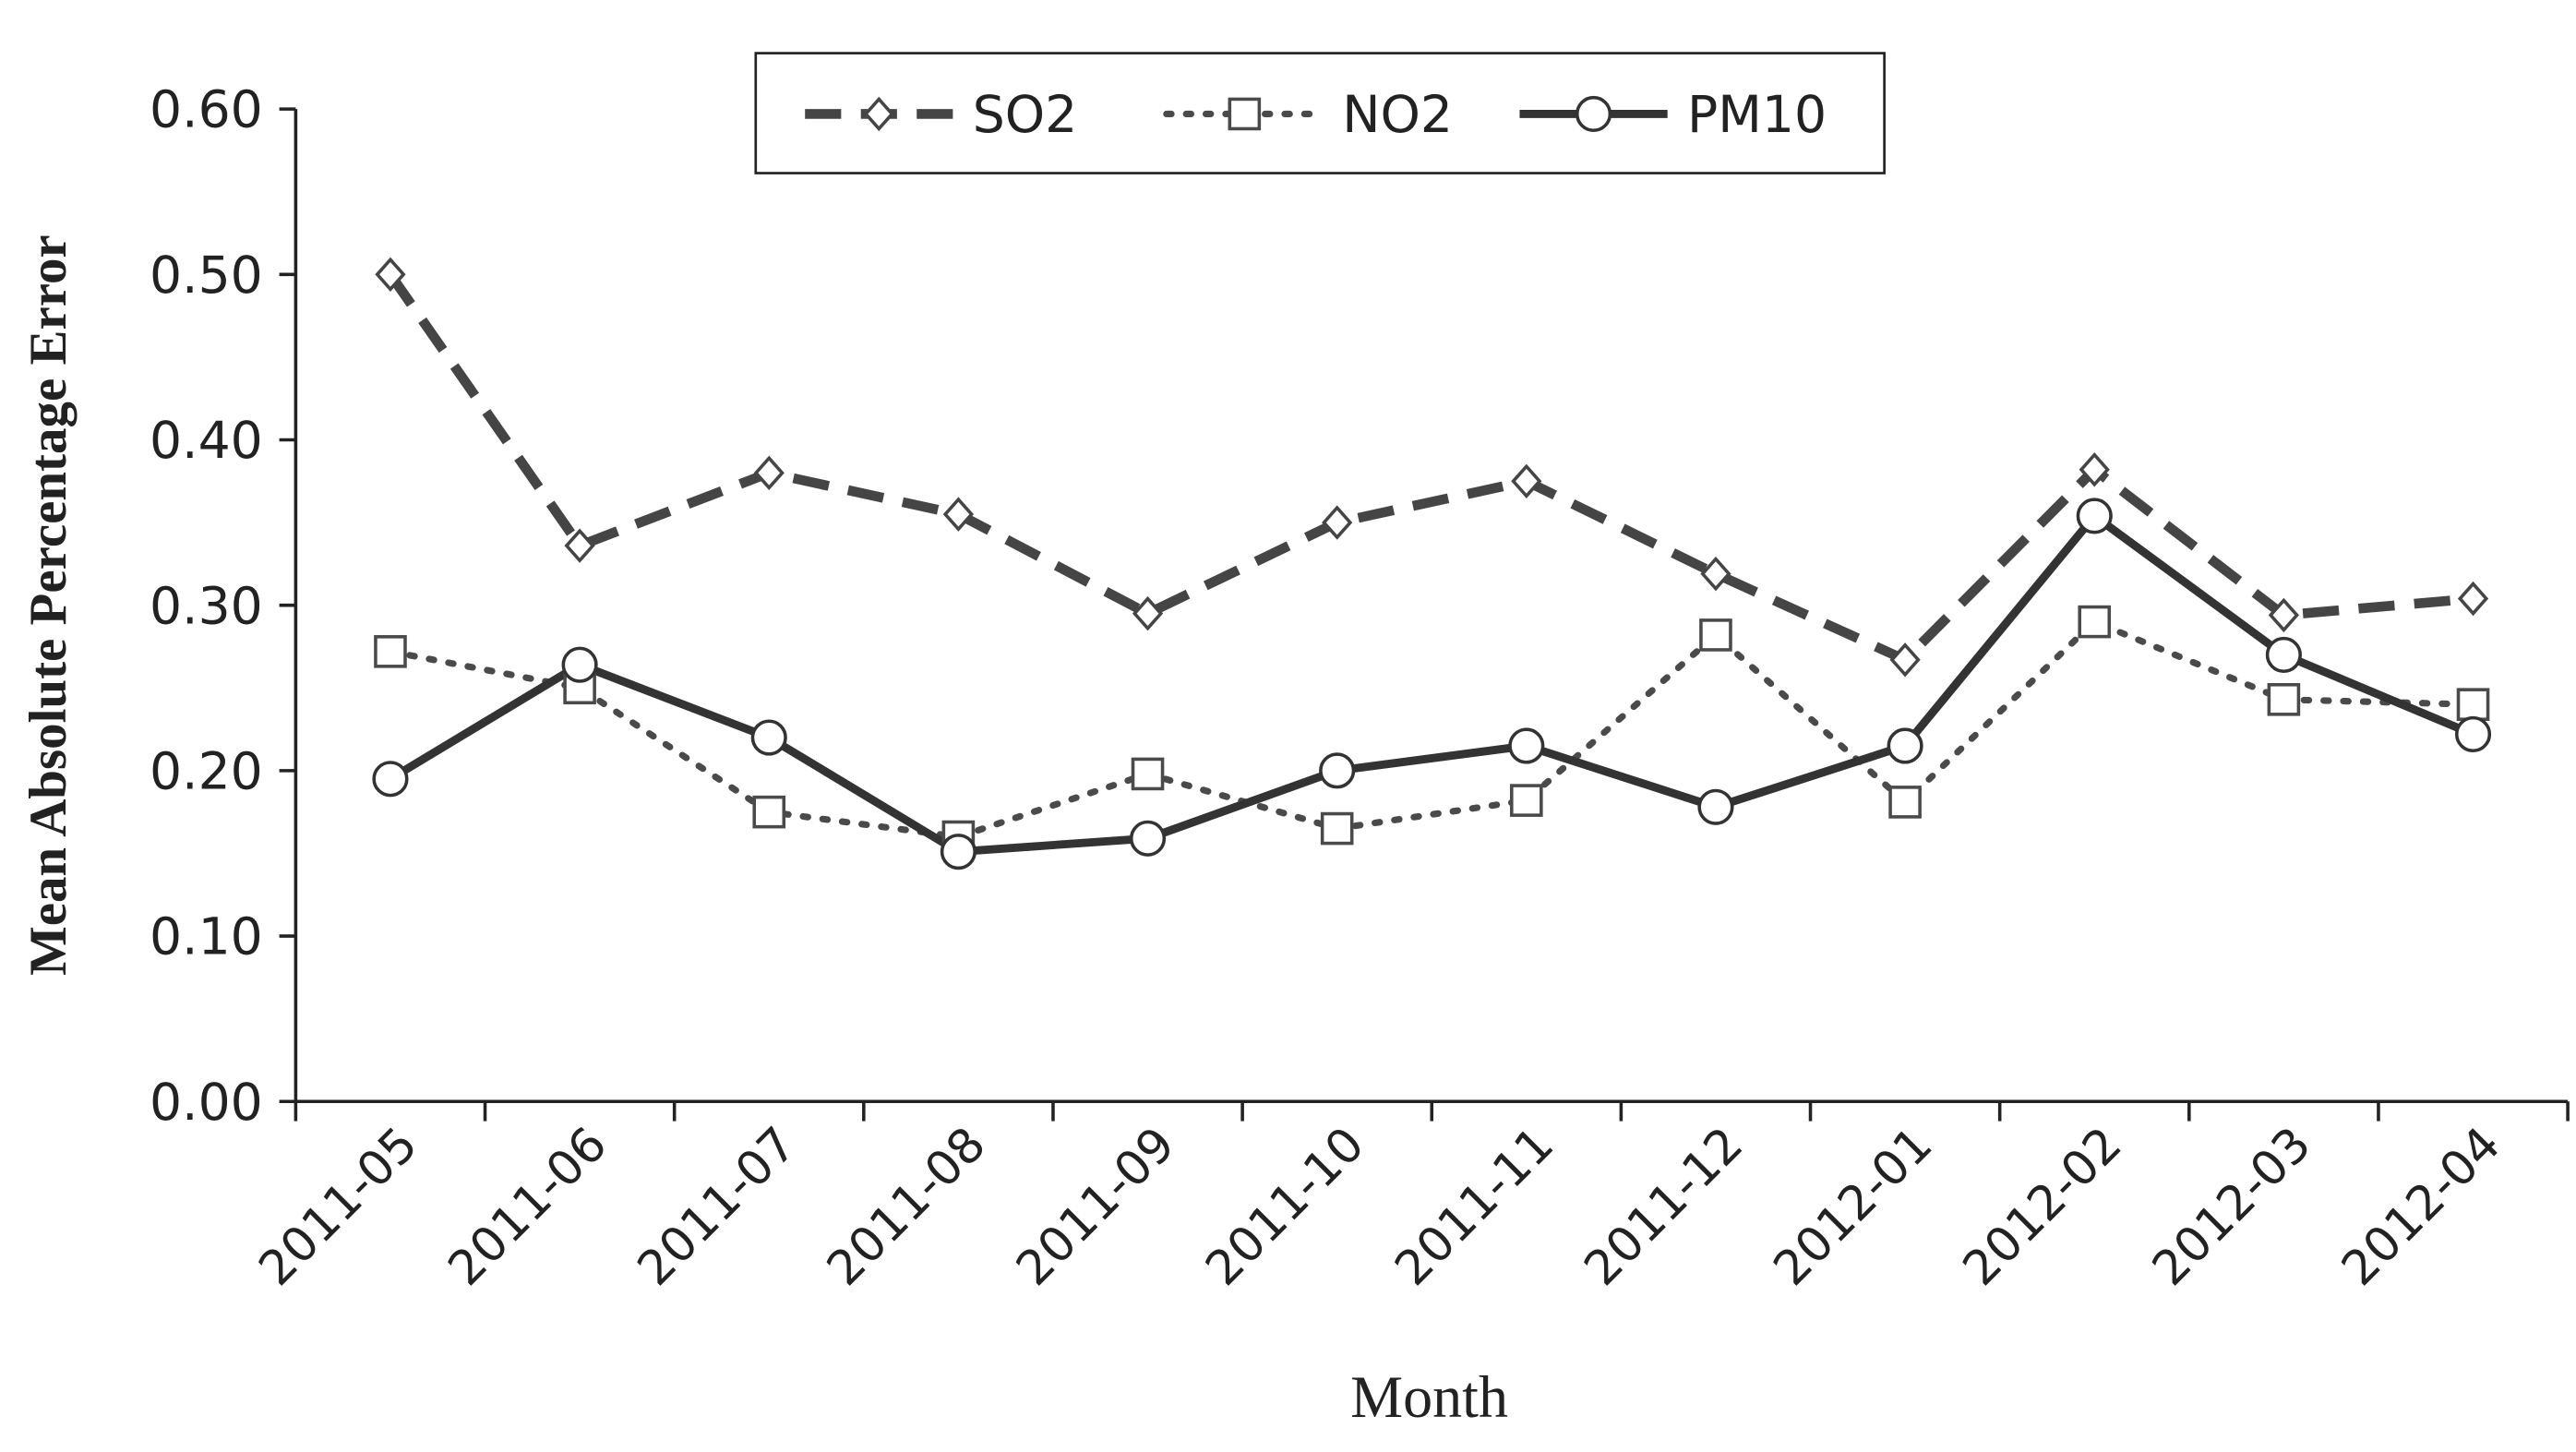  I want to click on legend-label: SO2, so click(1025, 115).